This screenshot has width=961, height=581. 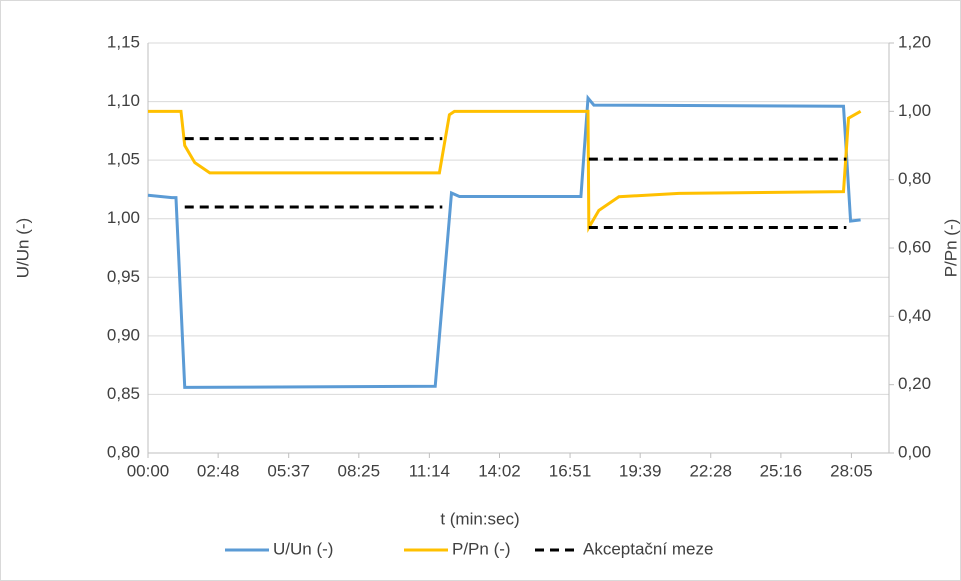 What do you see at coordinates (123, 451) in the screenshot?
I see `y-tick-label: 0,80` at bounding box center [123, 451].